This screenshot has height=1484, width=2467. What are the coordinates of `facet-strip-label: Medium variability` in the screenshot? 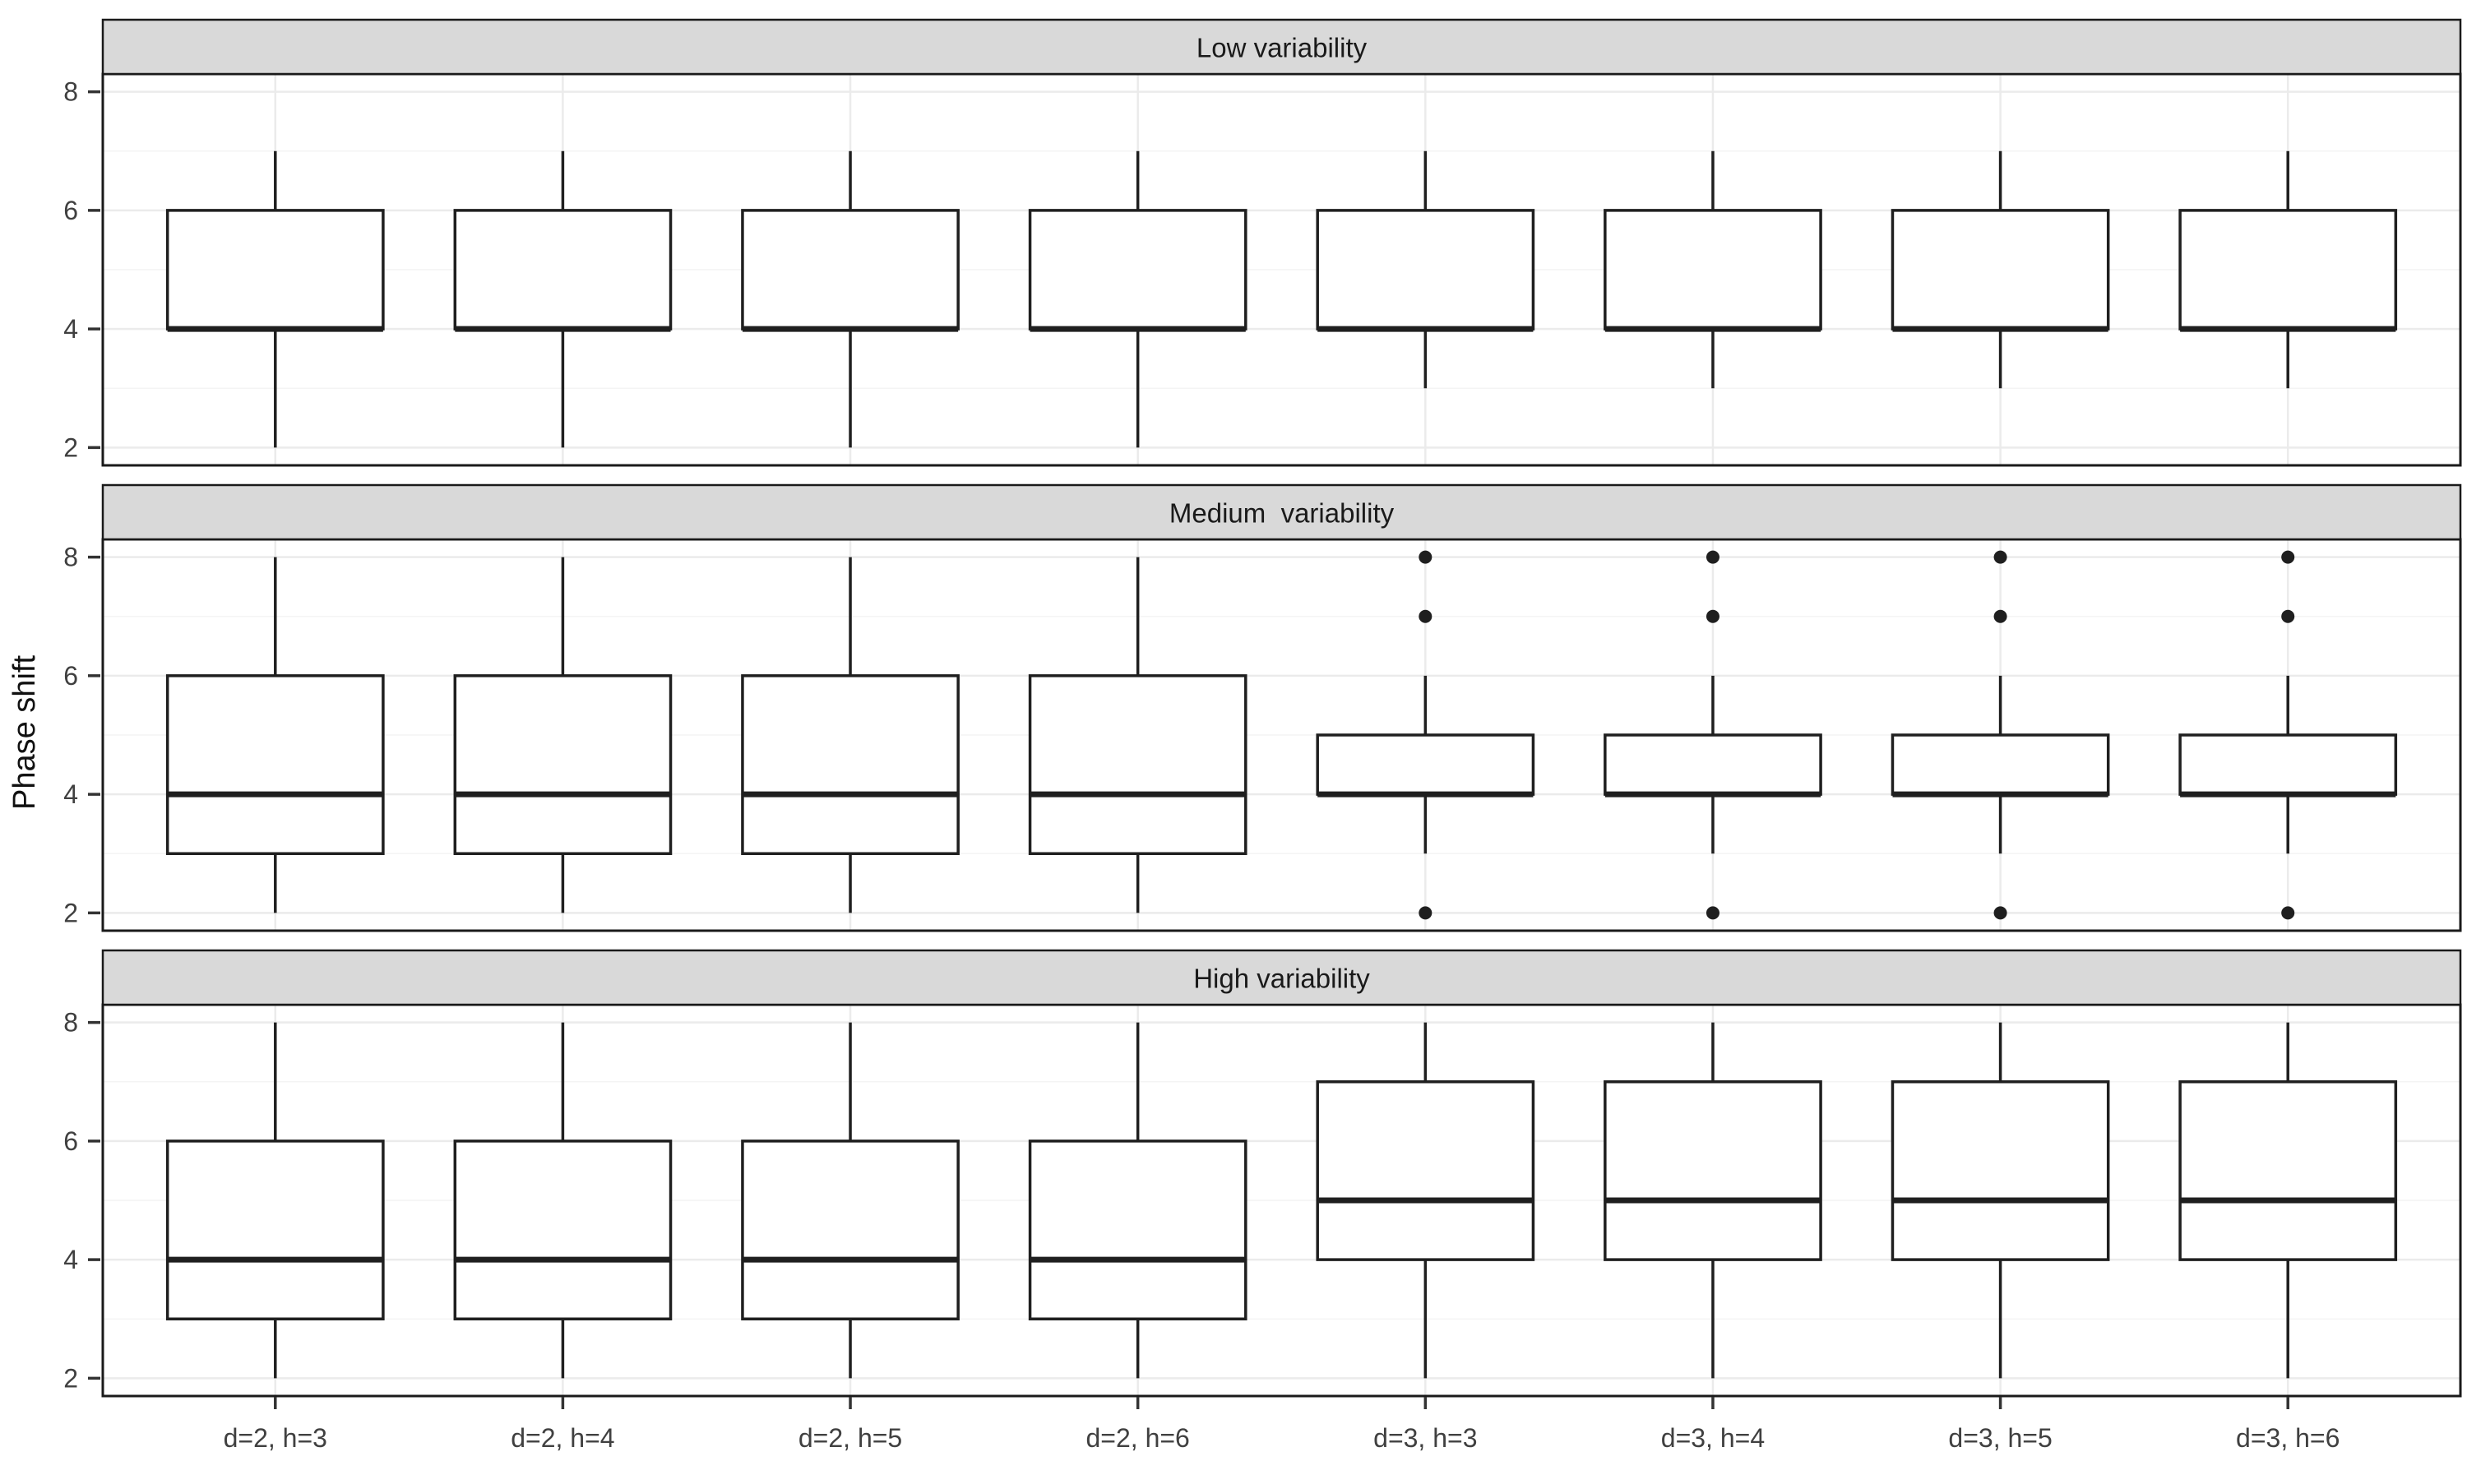 It's located at (1282, 513).